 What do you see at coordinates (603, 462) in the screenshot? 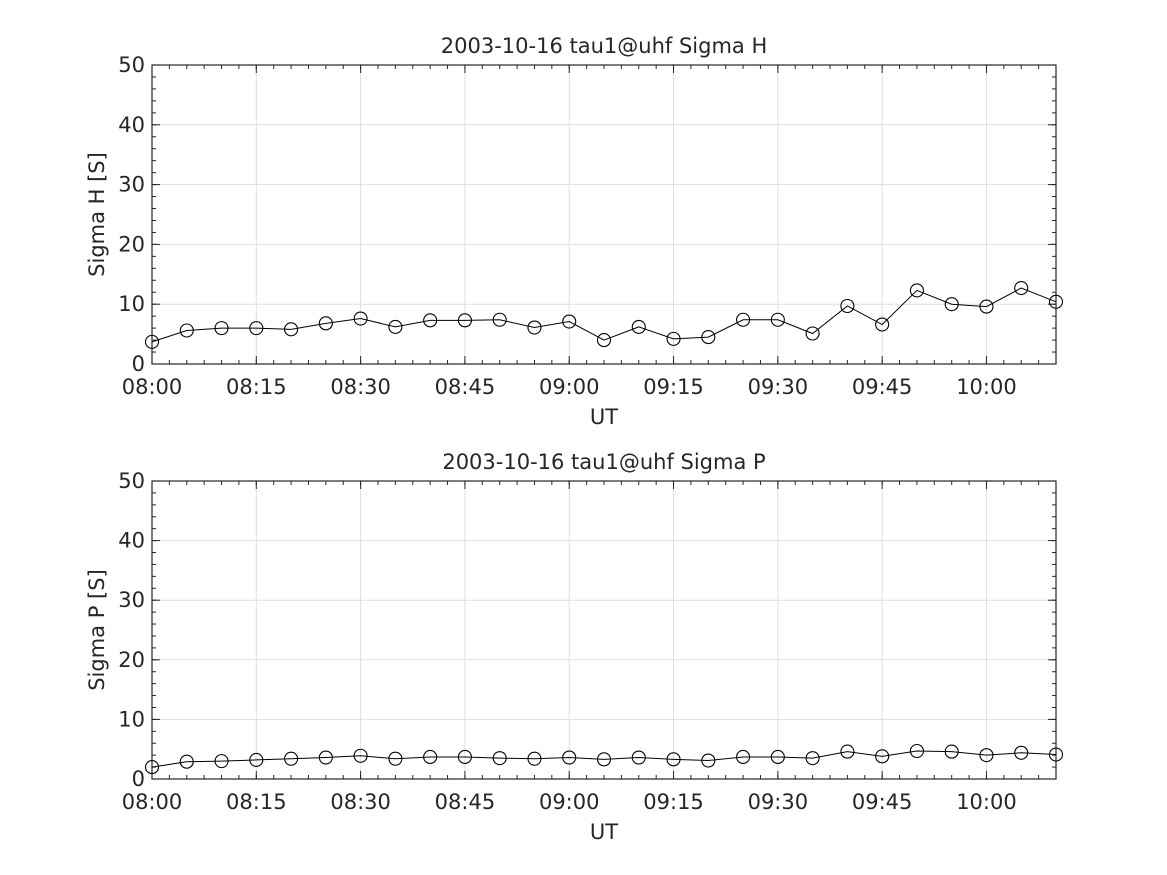
I see `chart-title: 2003-10-16 tau1@uhf Sigma P` at bounding box center [603, 462].